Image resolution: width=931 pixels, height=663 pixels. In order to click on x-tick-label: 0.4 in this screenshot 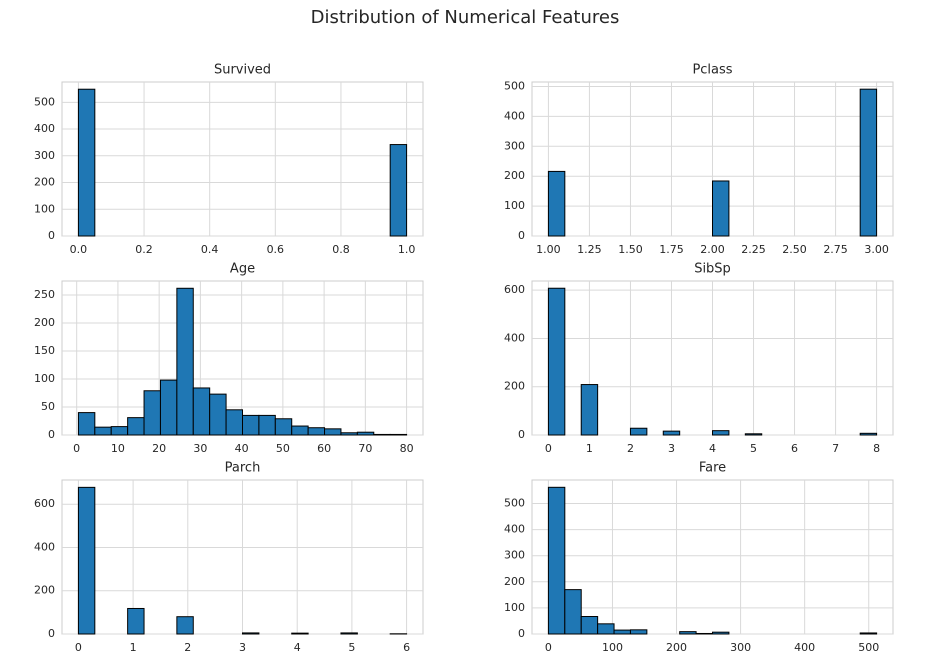, I will do `click(210, 249)`.